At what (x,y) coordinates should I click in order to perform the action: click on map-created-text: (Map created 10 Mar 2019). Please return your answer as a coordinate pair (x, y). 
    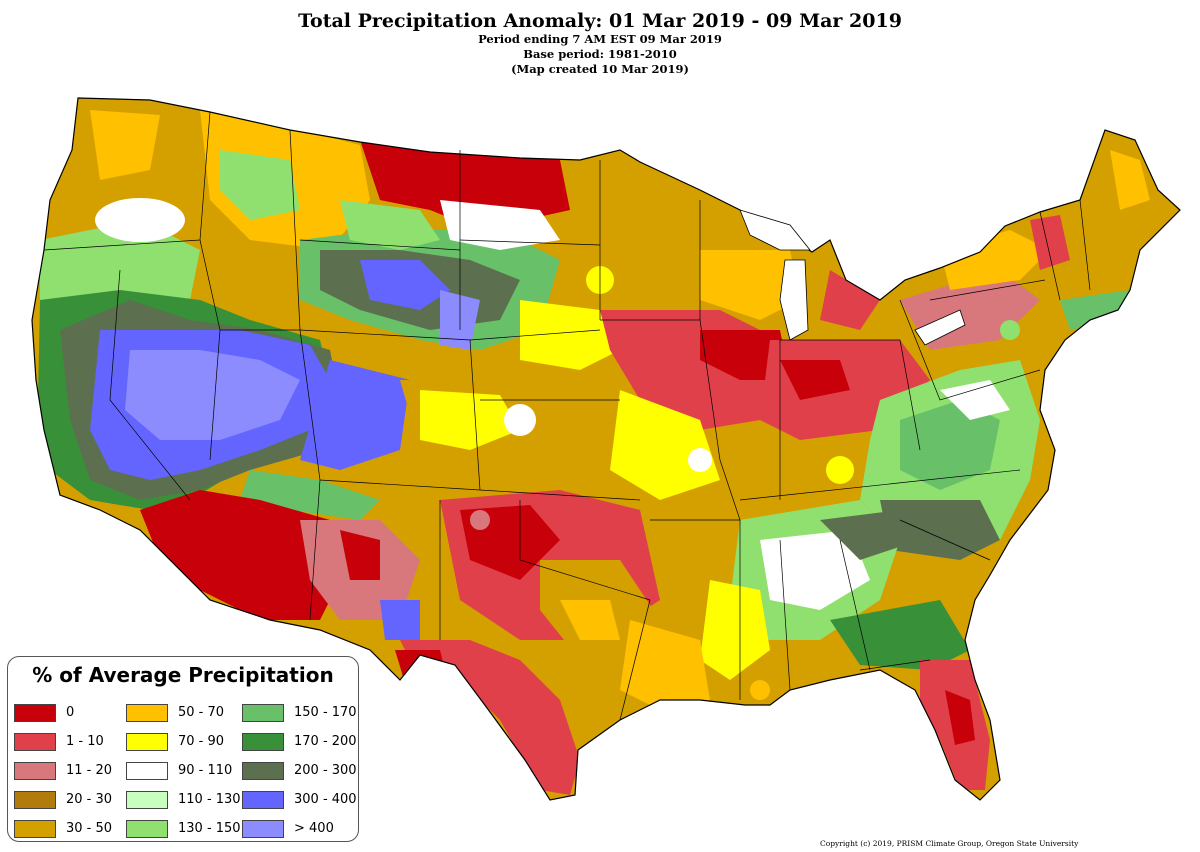
    Looking at the image, I should click on (600, 69).